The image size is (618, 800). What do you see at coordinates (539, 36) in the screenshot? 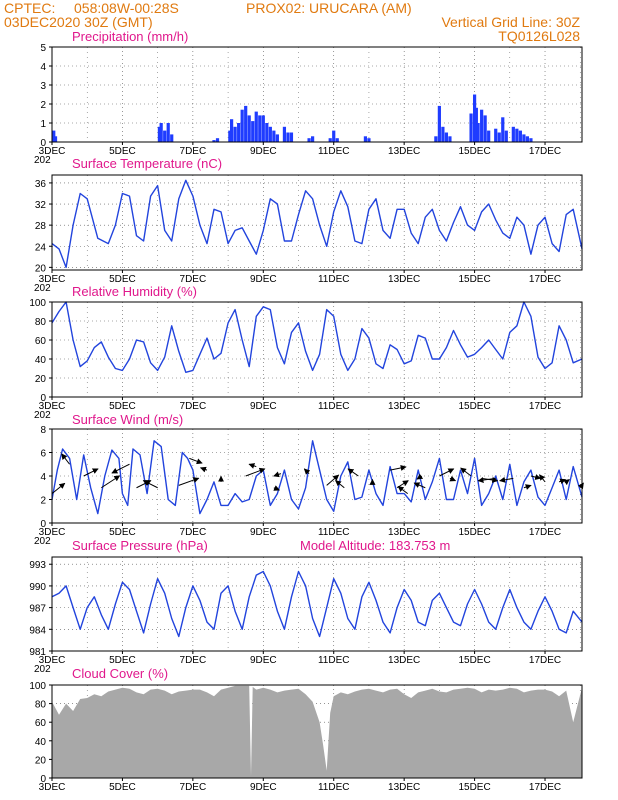
I see `header-model-id: TQ0126L028` at bounding box center [539, 36].